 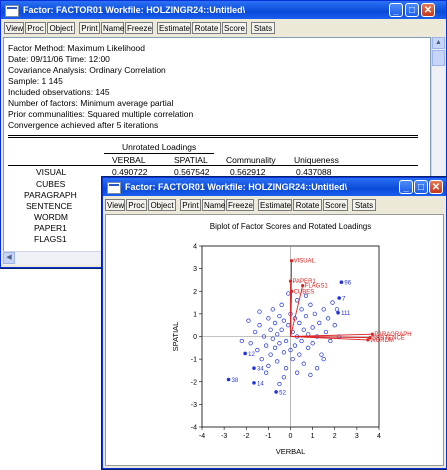 What do you see at coordinates (246, 436) in the screenshot?
I see `x-tick-label: -2` at bounding box center [246, 436].